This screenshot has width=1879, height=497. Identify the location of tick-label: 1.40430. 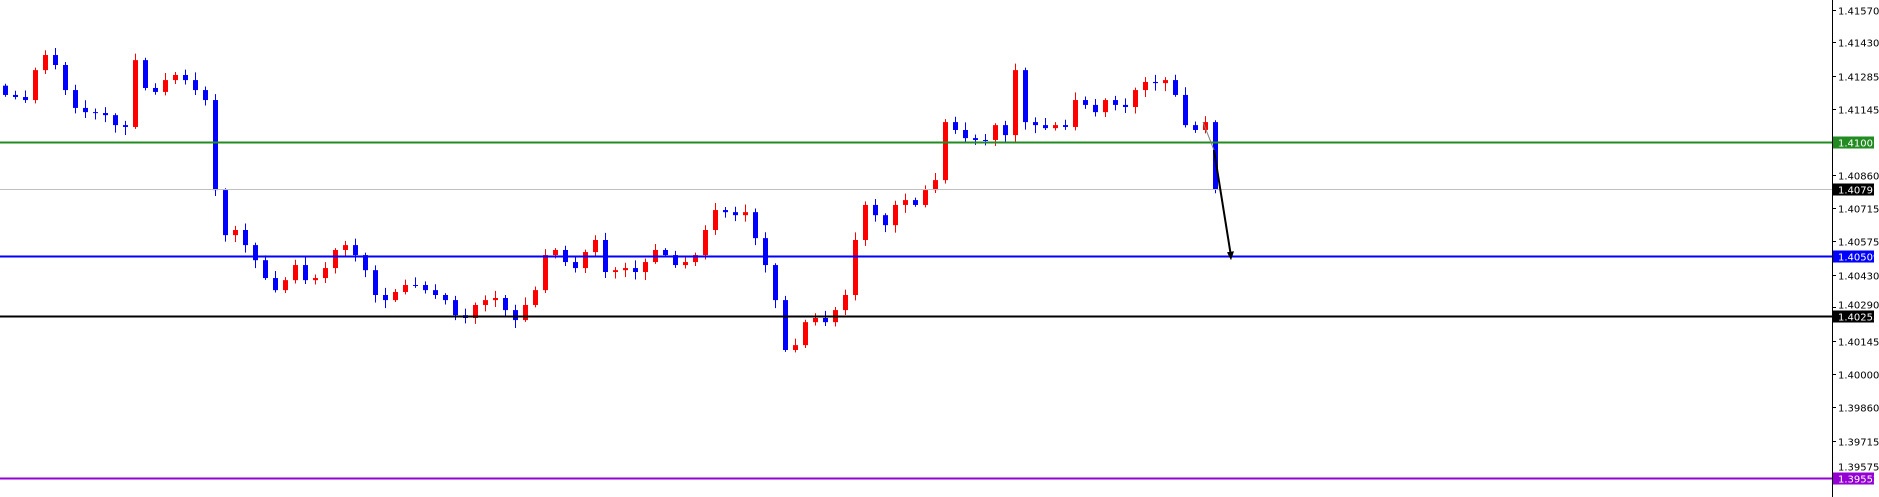
(1858, 277).